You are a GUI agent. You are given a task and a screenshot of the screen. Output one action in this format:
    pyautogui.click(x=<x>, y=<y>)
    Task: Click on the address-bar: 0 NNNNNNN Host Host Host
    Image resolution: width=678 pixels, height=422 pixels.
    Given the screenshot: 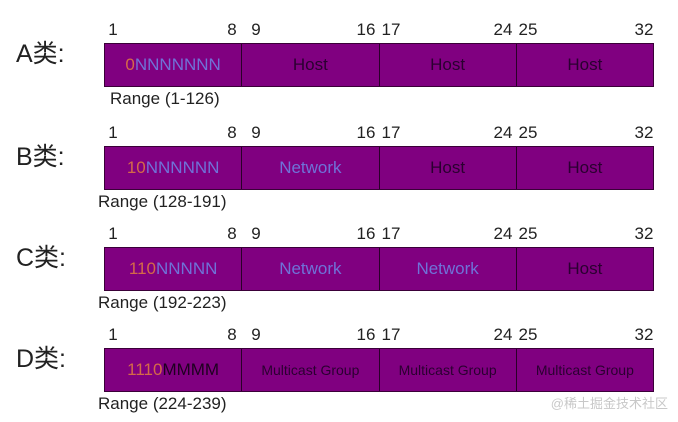 What is the action you would take?
    pyautogui.click(x=379, y=65)
    